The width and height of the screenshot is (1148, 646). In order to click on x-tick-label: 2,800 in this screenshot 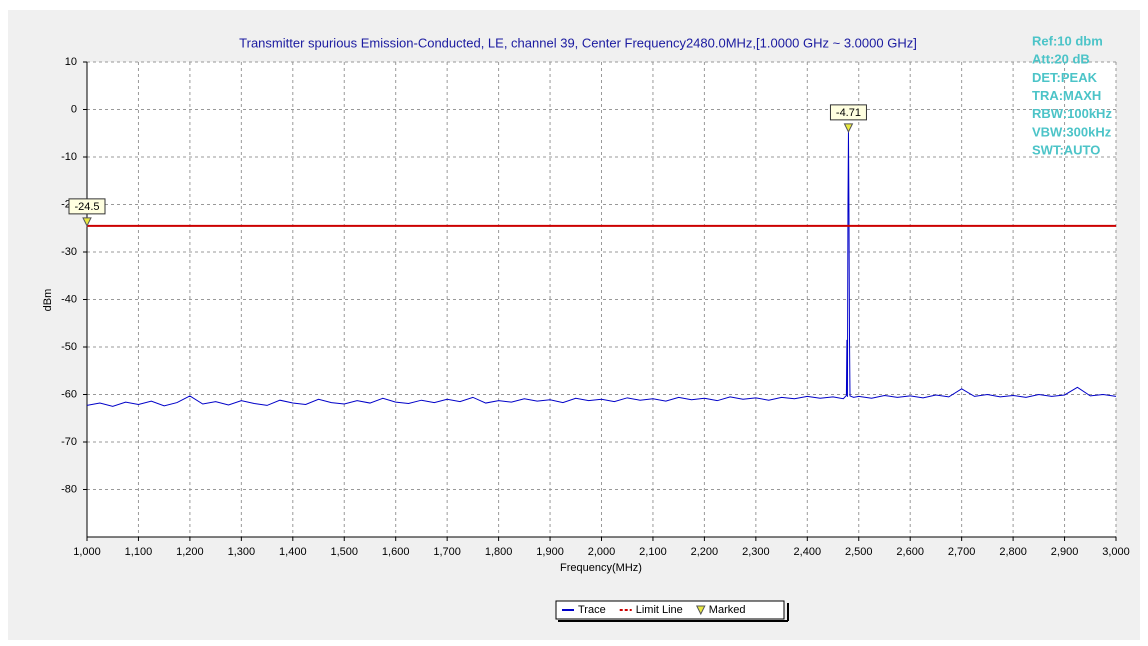, I will do `click(1013, 552)`.